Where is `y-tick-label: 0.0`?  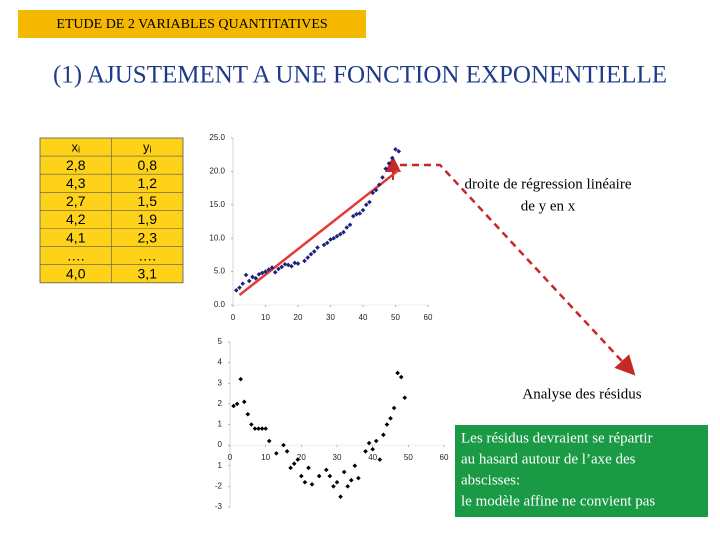
y-tick-label: 0.0 is located at coordinates (220, 304).